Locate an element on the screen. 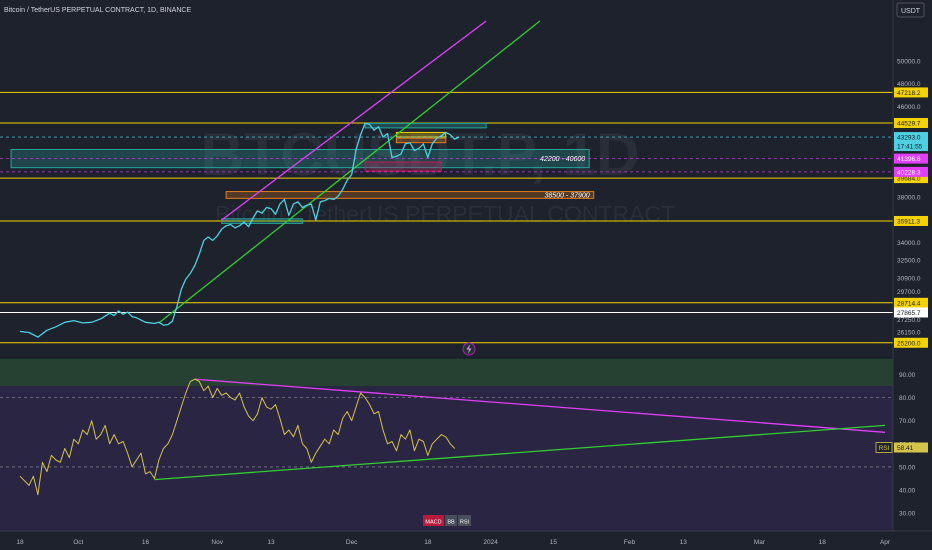  indicator-buttons: MACD BB RSI is located at coordinates (447, 520).